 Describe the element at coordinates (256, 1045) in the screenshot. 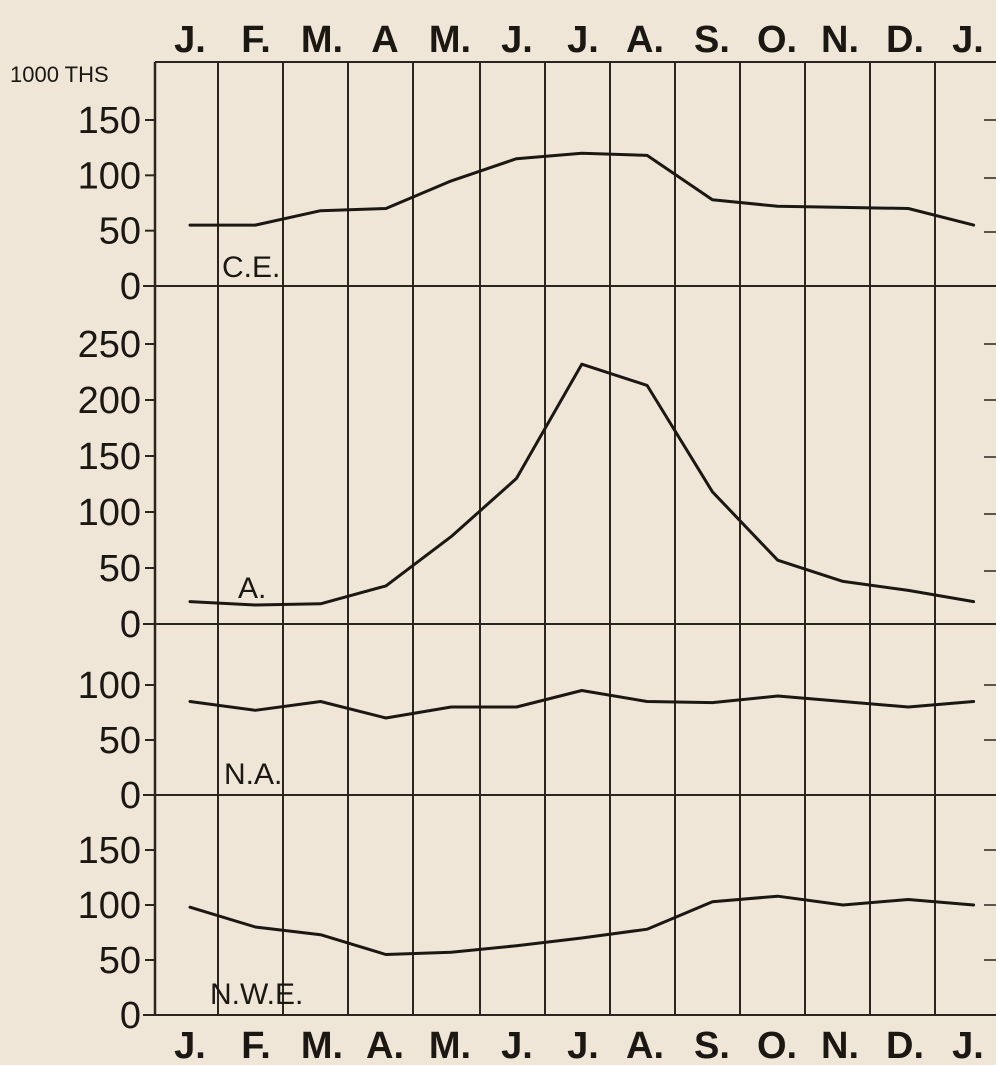

I see `month-label-bottom: F.` at that location.